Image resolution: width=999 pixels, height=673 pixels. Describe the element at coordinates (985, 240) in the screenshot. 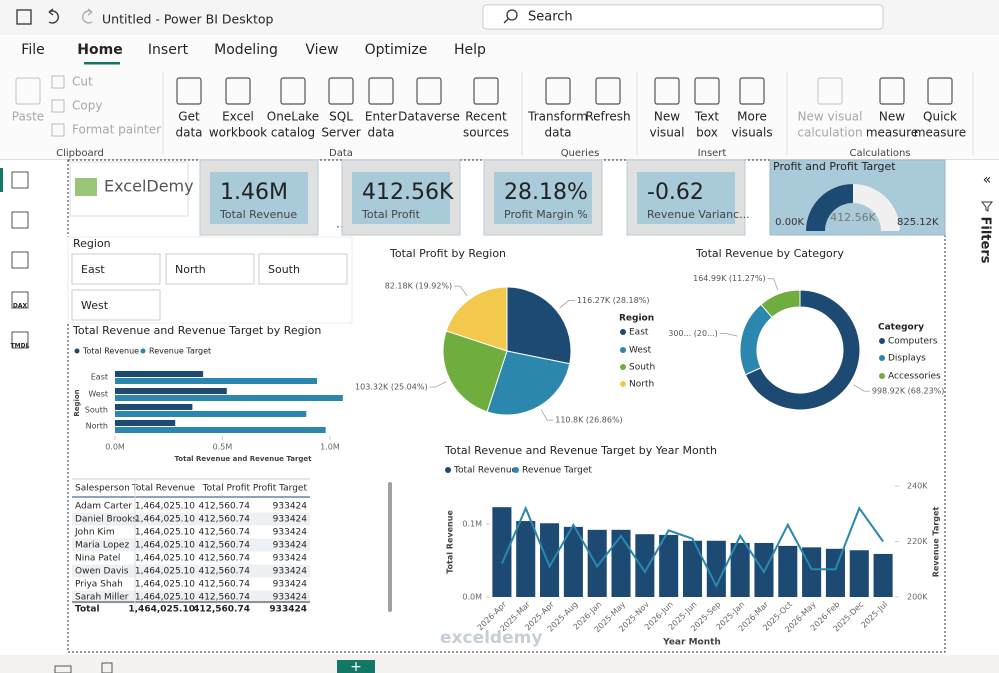

I see `filters-label: Filters` at that location.